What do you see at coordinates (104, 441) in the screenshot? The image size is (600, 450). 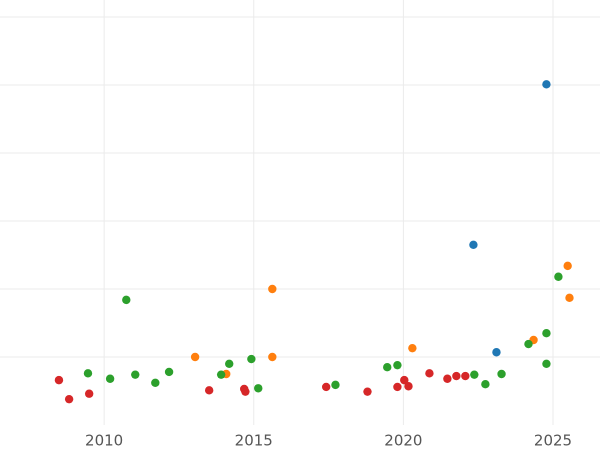 I see `x-tick-label: 2010` at bounding box center [104, 441].